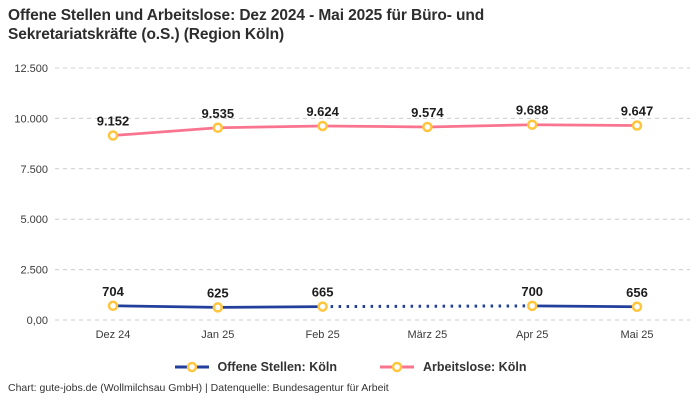  Describe the element at coordinates (34, 271) in the screenshot. I see `y-axis-tick-label: 2.500` at that location.